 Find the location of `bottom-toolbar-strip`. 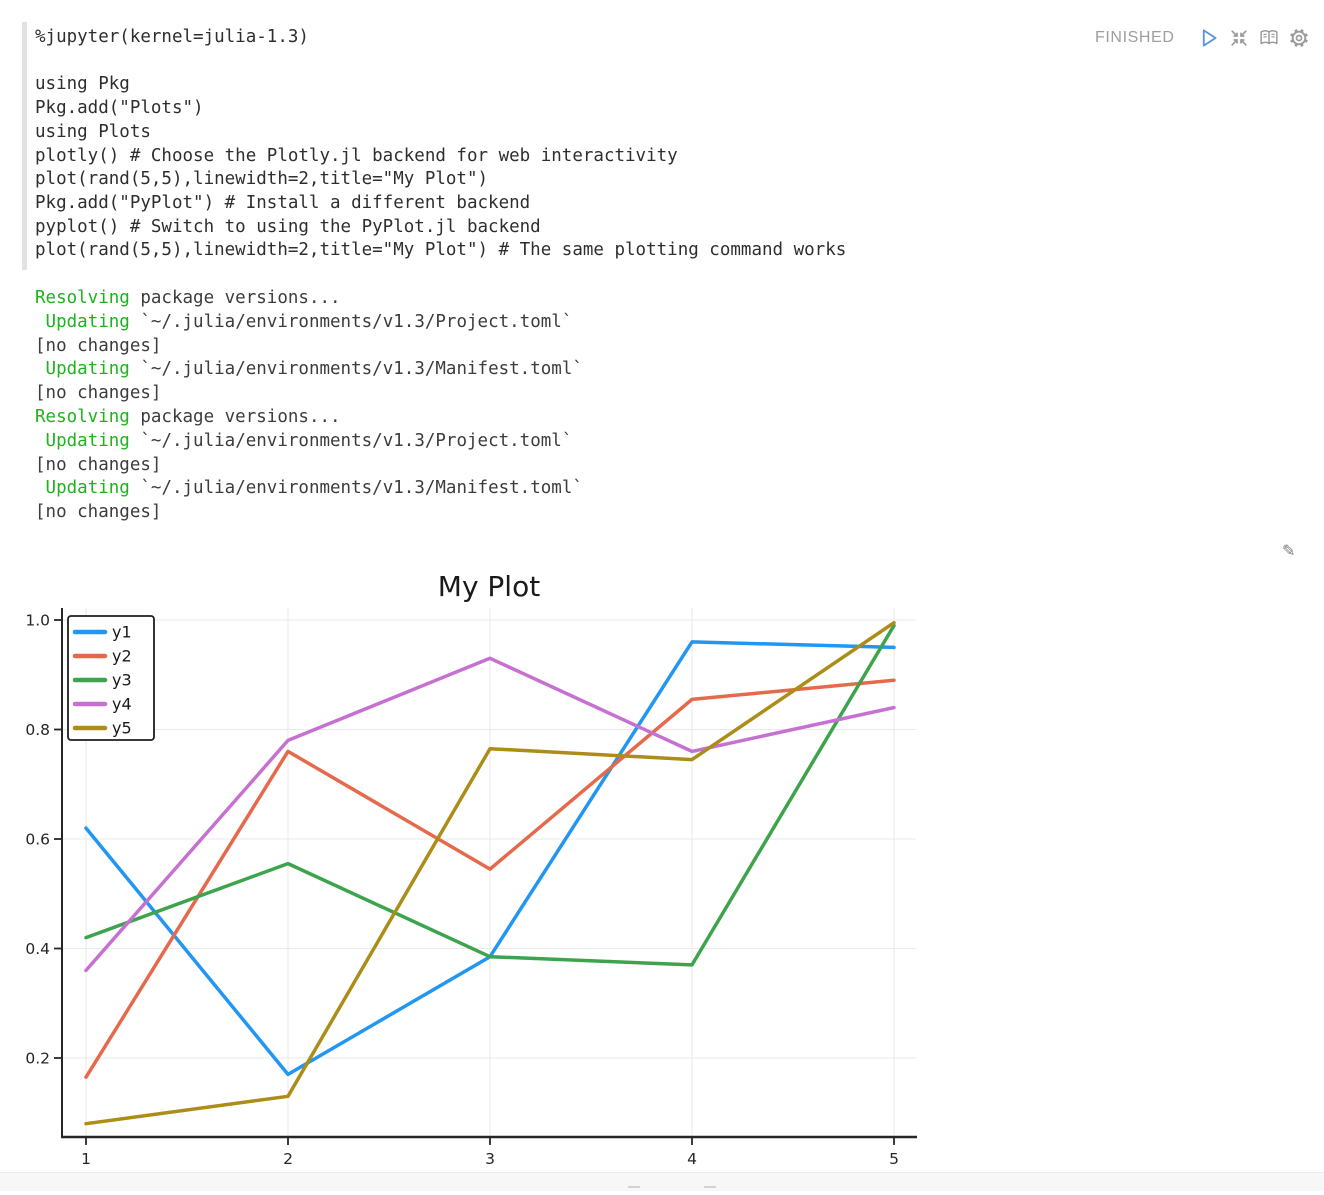

bottom-toolbar-strip is located at coordinates (662, 1181).